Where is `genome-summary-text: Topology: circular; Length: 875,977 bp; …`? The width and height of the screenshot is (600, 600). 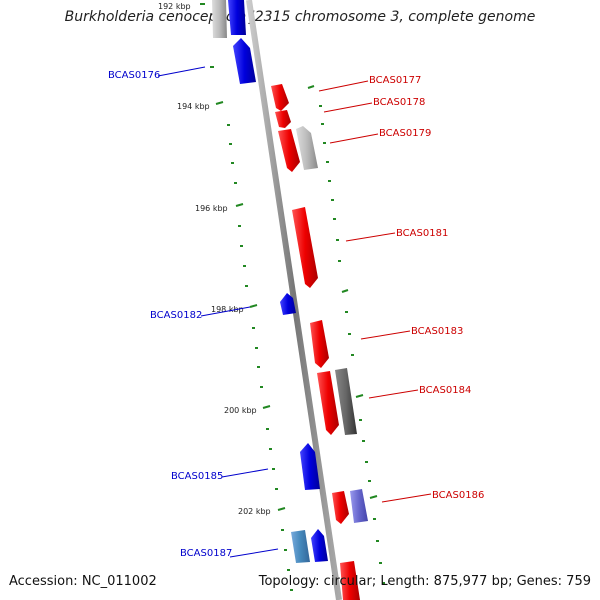
genome-summary-text: Topology: circular; Length: 875,977 bp; … is located at coordinates (424, 581).